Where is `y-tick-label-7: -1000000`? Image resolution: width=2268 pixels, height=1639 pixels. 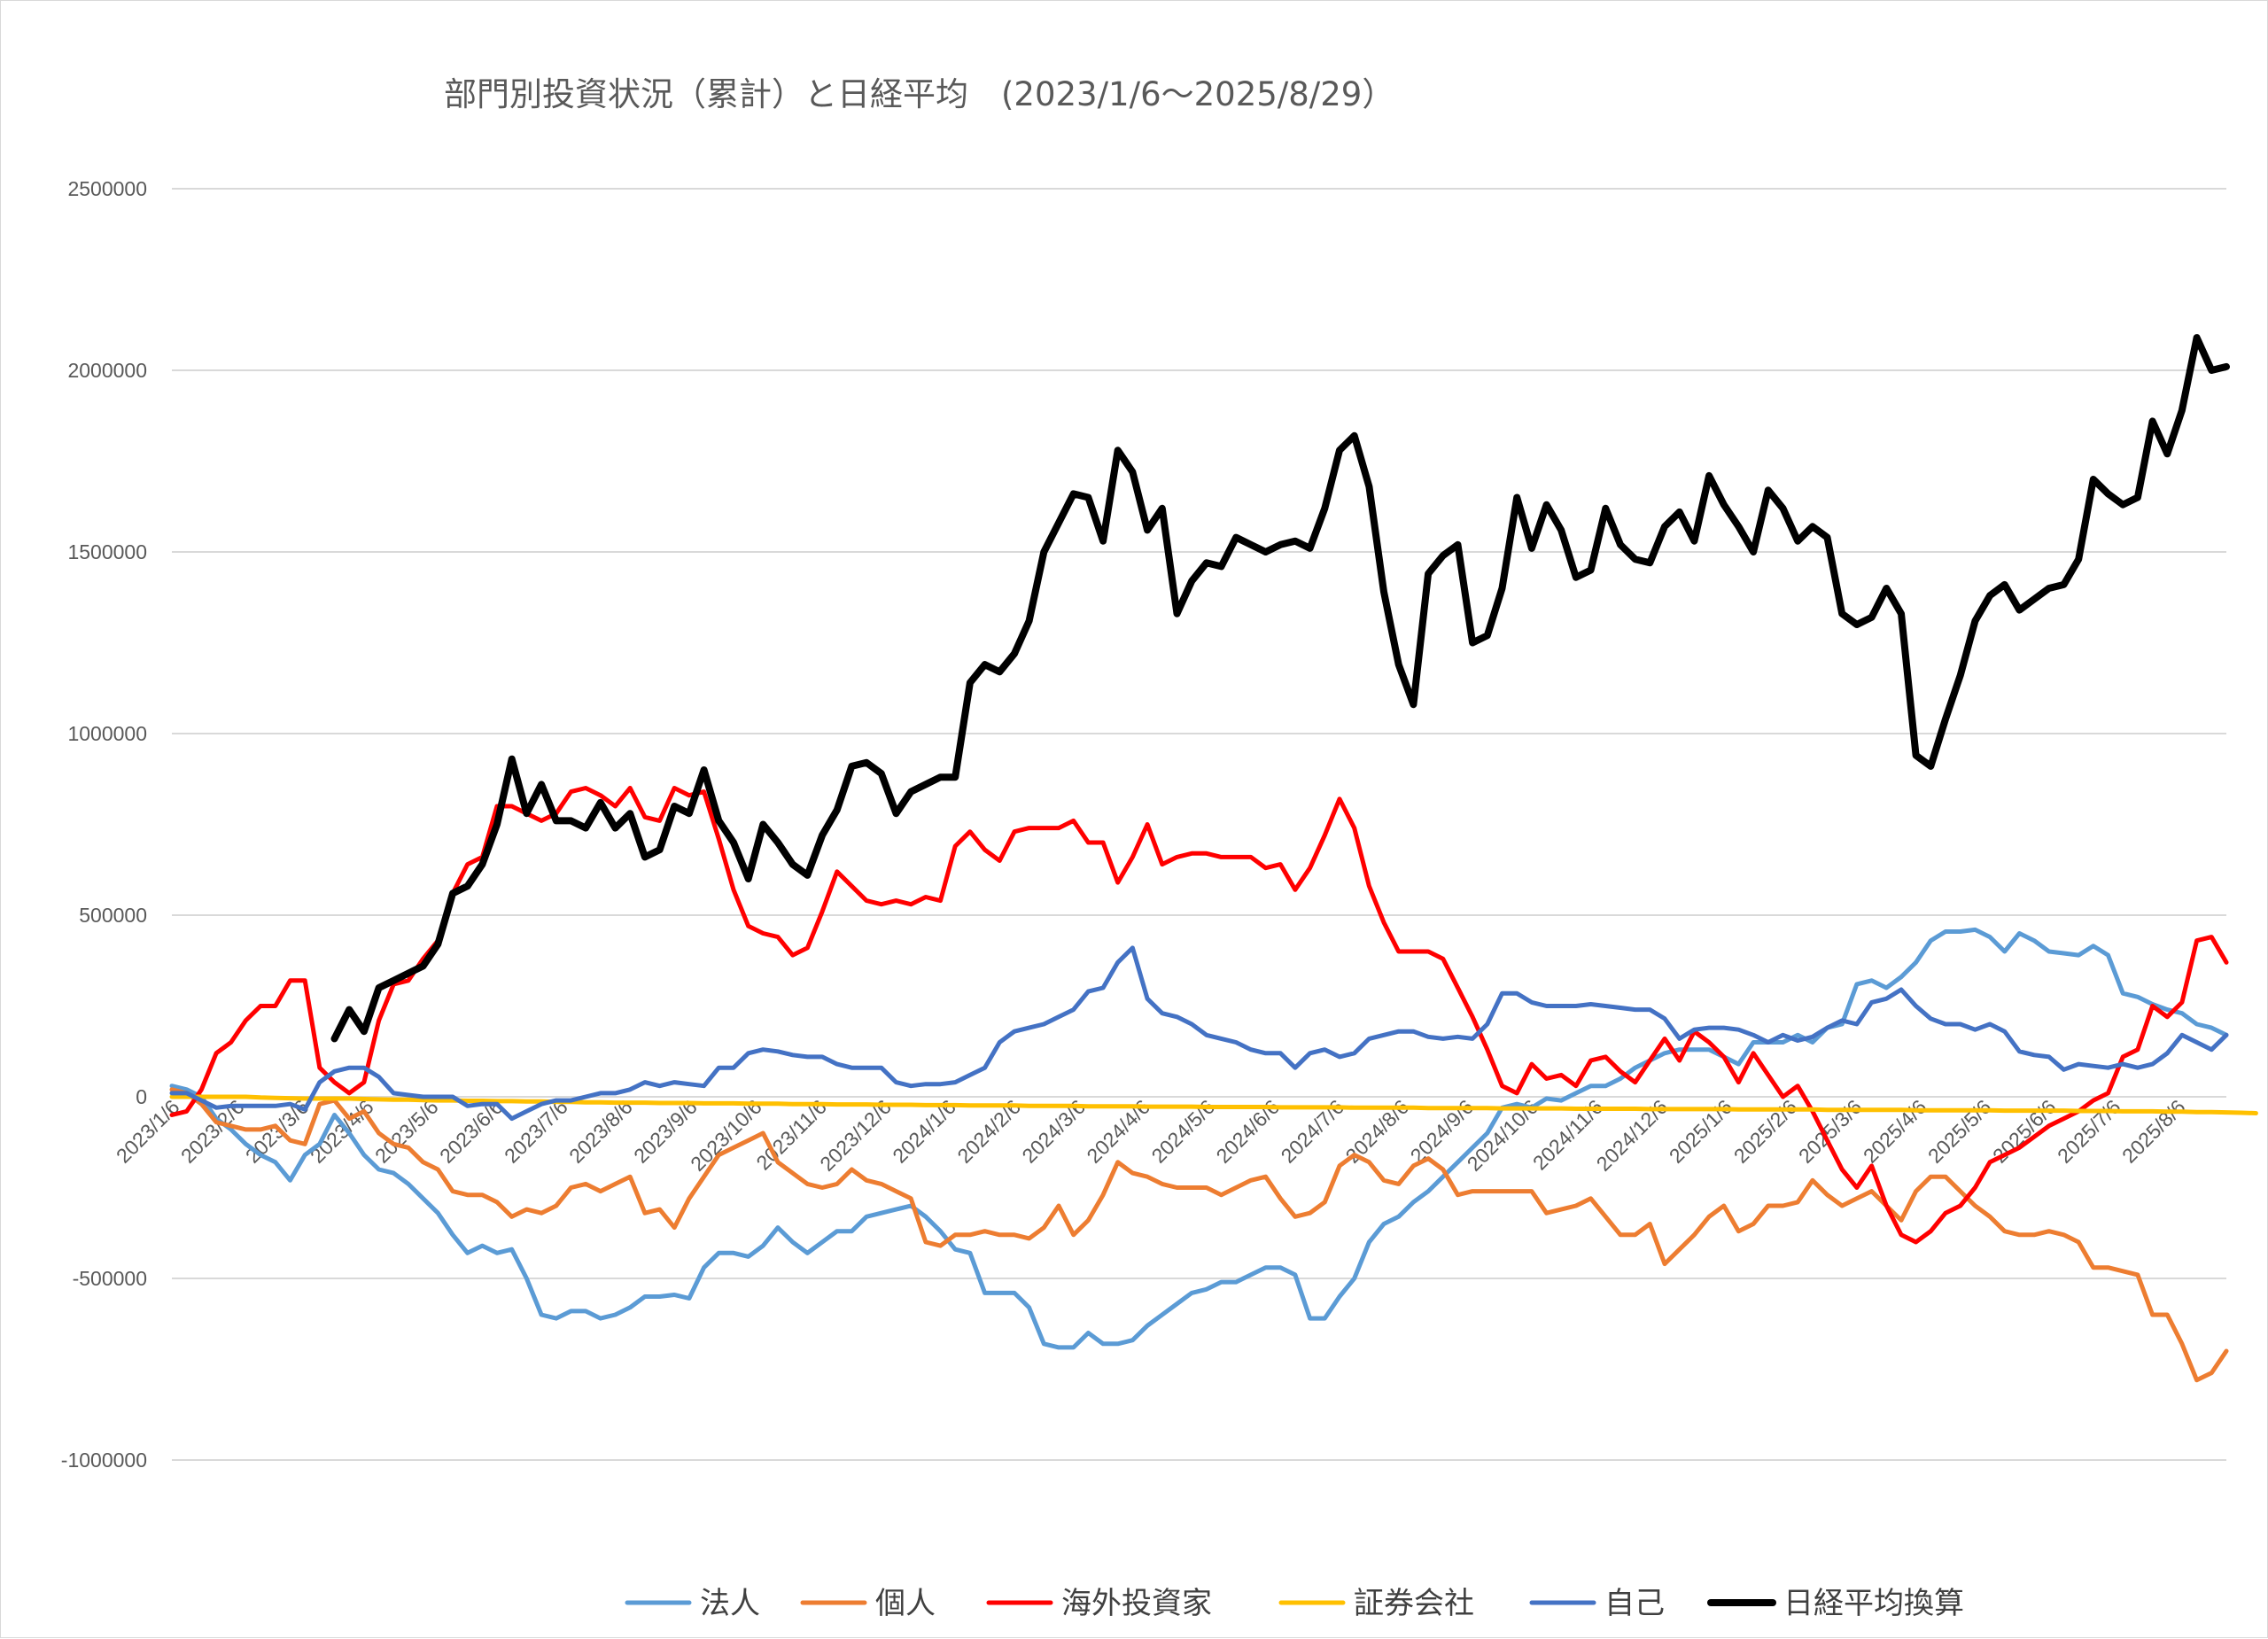 y-tick-label-7: -1000000 is located at coordinates (104, 1460).